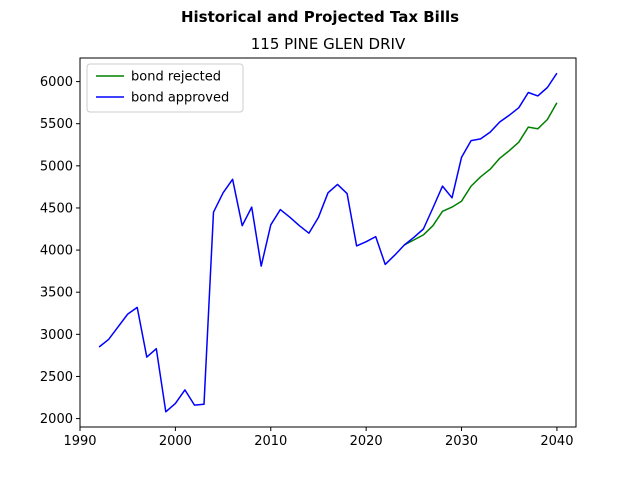  What do you see at coordinates (56, 251) in the screenshot?
I see `y-tick-label: 4000` at bounding box center [56, 251].